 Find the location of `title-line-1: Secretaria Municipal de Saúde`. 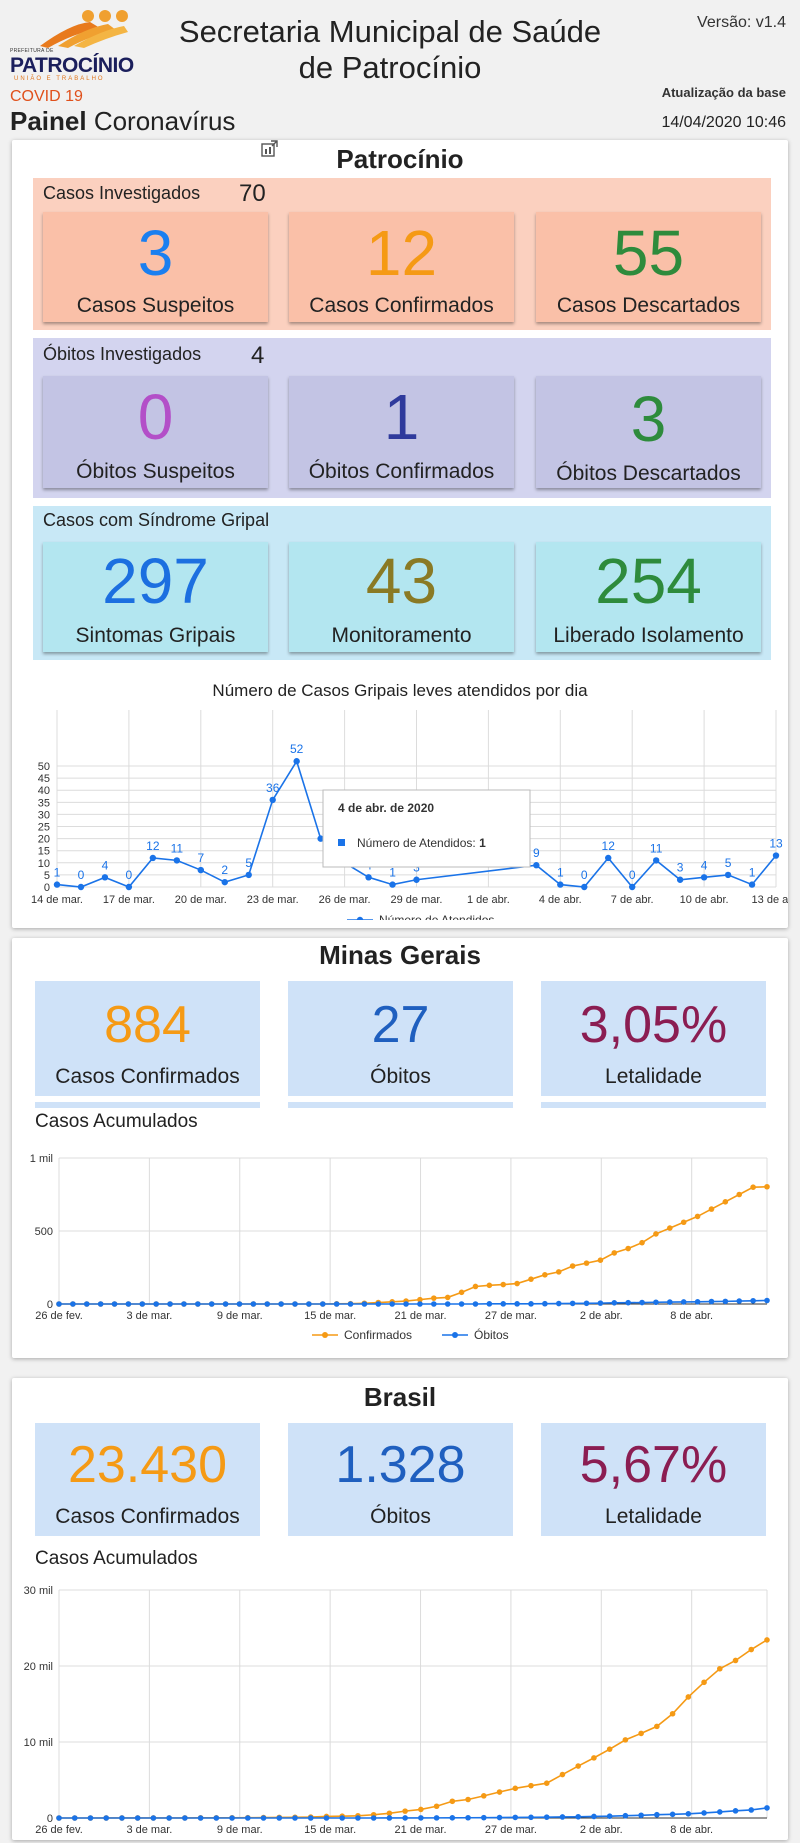

title-line-1: Secretaria Municipal de Saúde is located at coordinates (390, 31).